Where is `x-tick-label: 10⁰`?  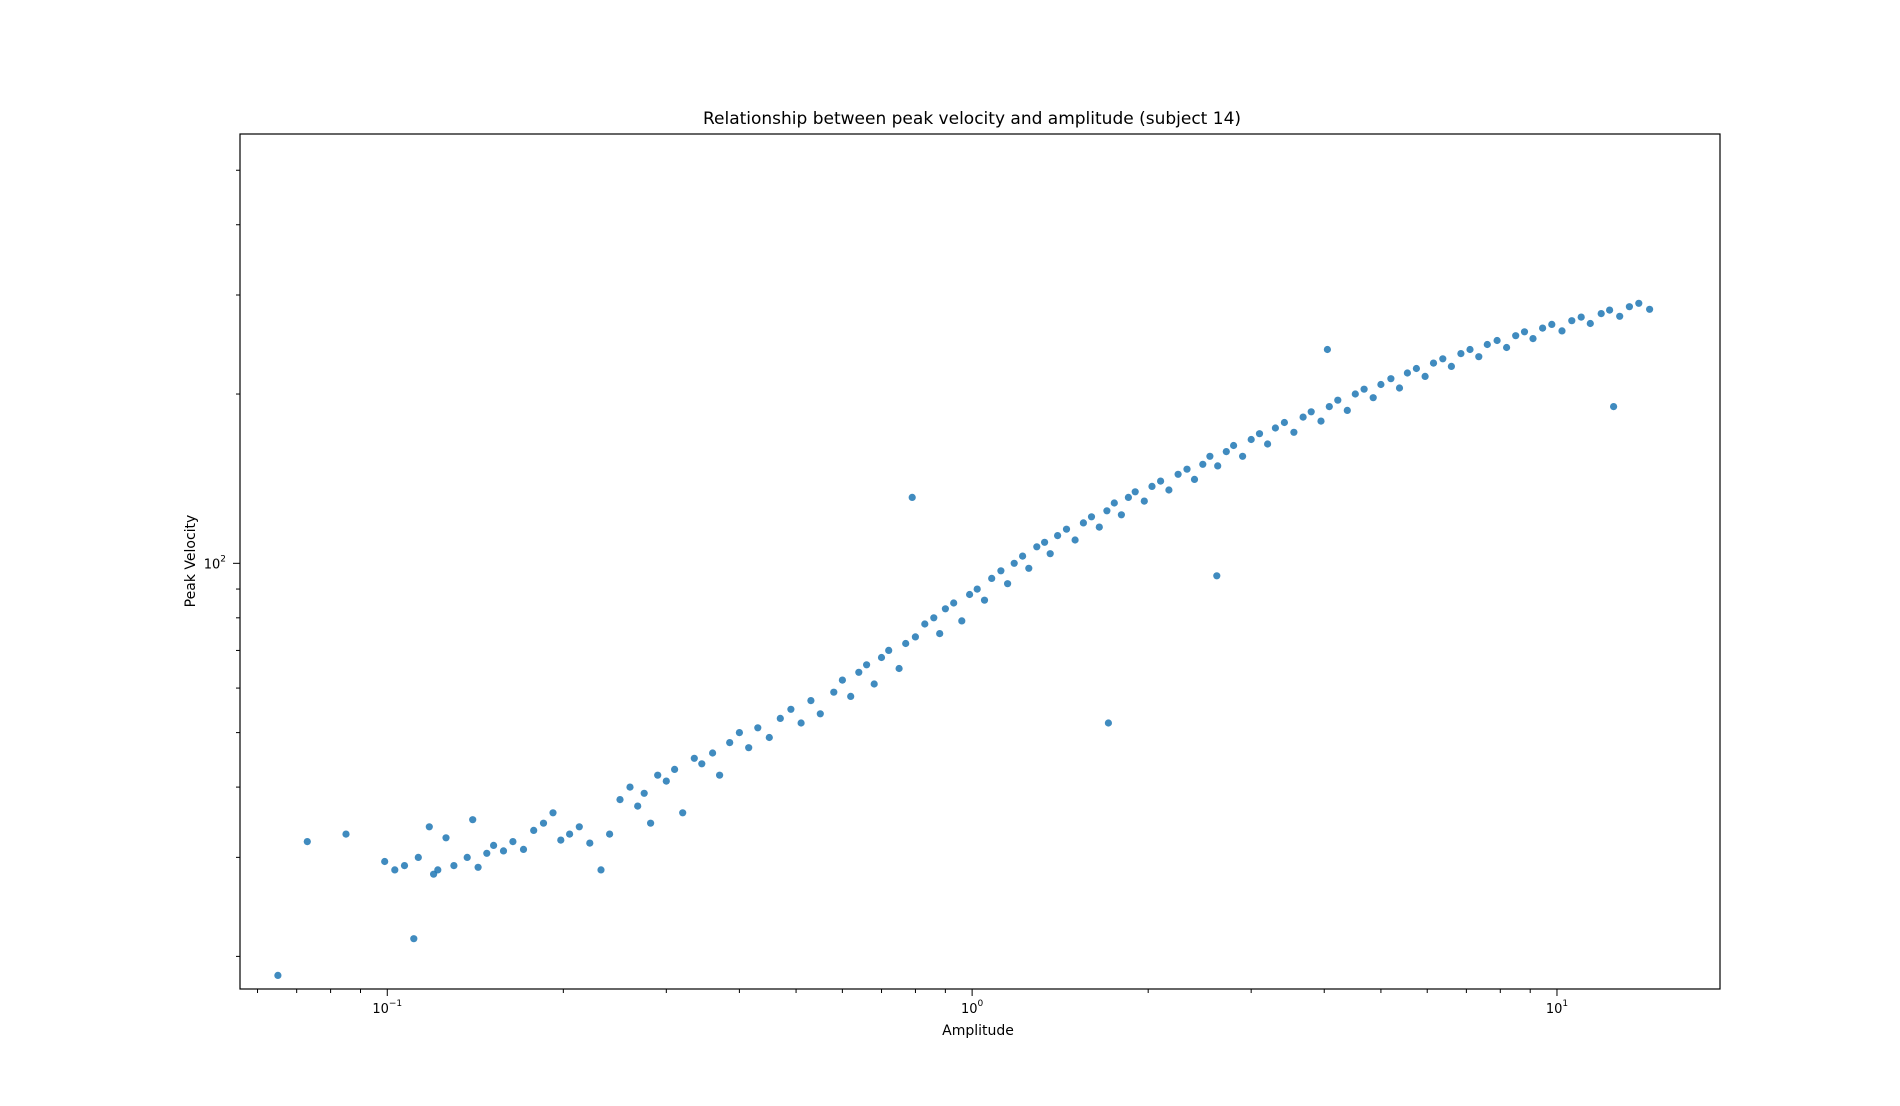 x-tick-label: 10⁰ is located at coordinates (972, 1008).